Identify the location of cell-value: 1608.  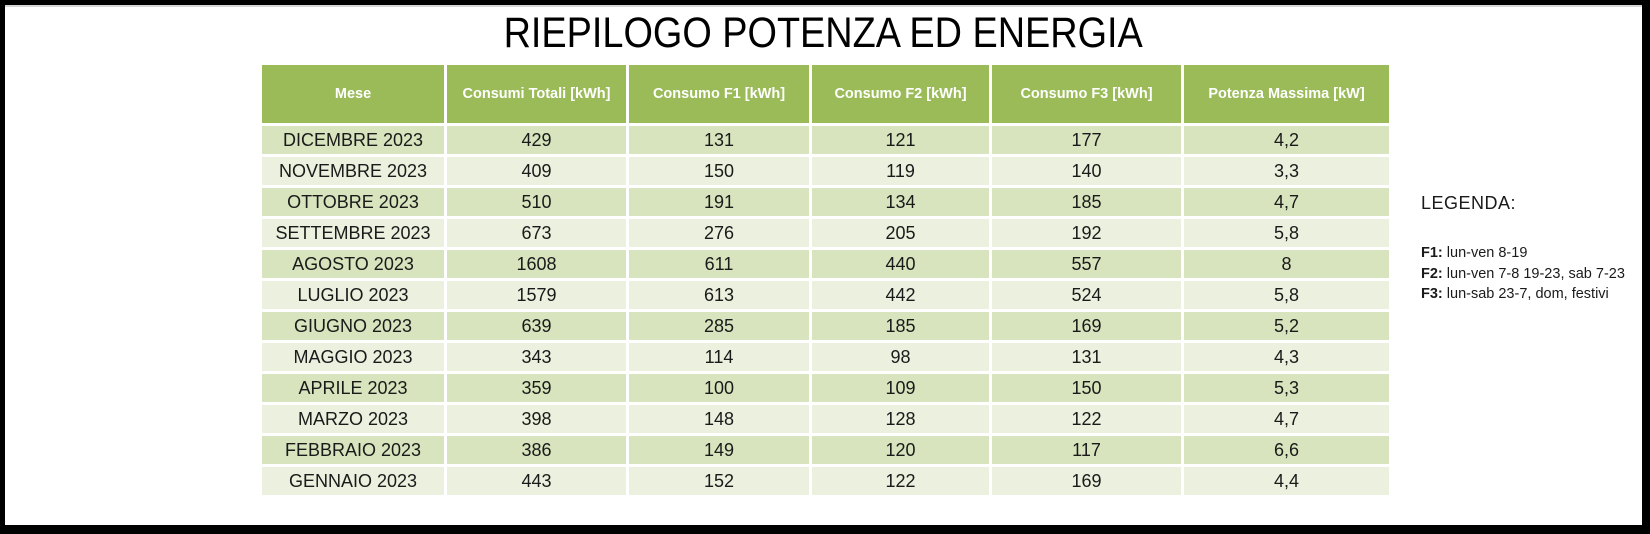
(536, 264).